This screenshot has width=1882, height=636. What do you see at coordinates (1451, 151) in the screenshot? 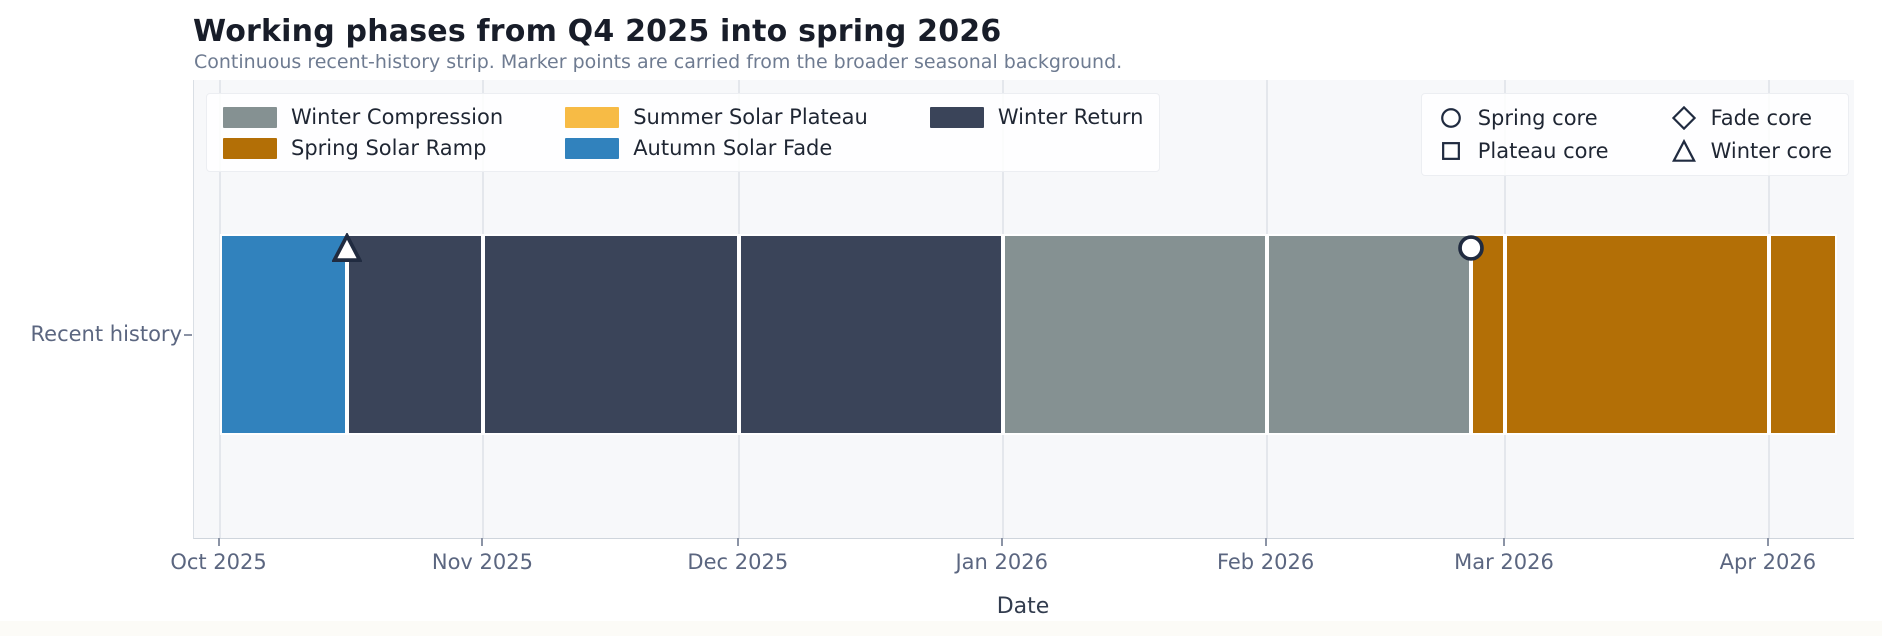
I see `square-icon` at bounding box center [1451, 151].